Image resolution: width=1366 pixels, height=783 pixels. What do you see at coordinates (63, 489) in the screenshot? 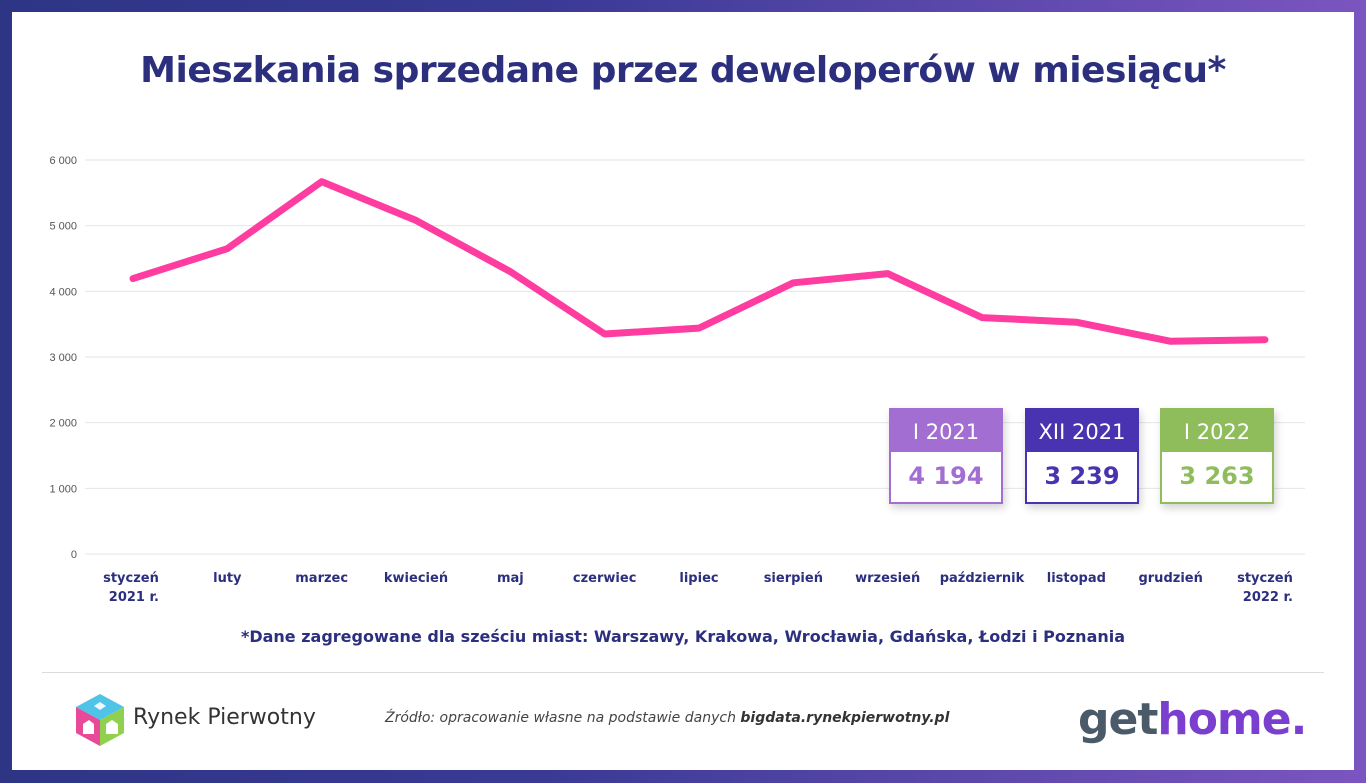
I see `y-tick-label: 1 000` at bounding box center [63, 489].